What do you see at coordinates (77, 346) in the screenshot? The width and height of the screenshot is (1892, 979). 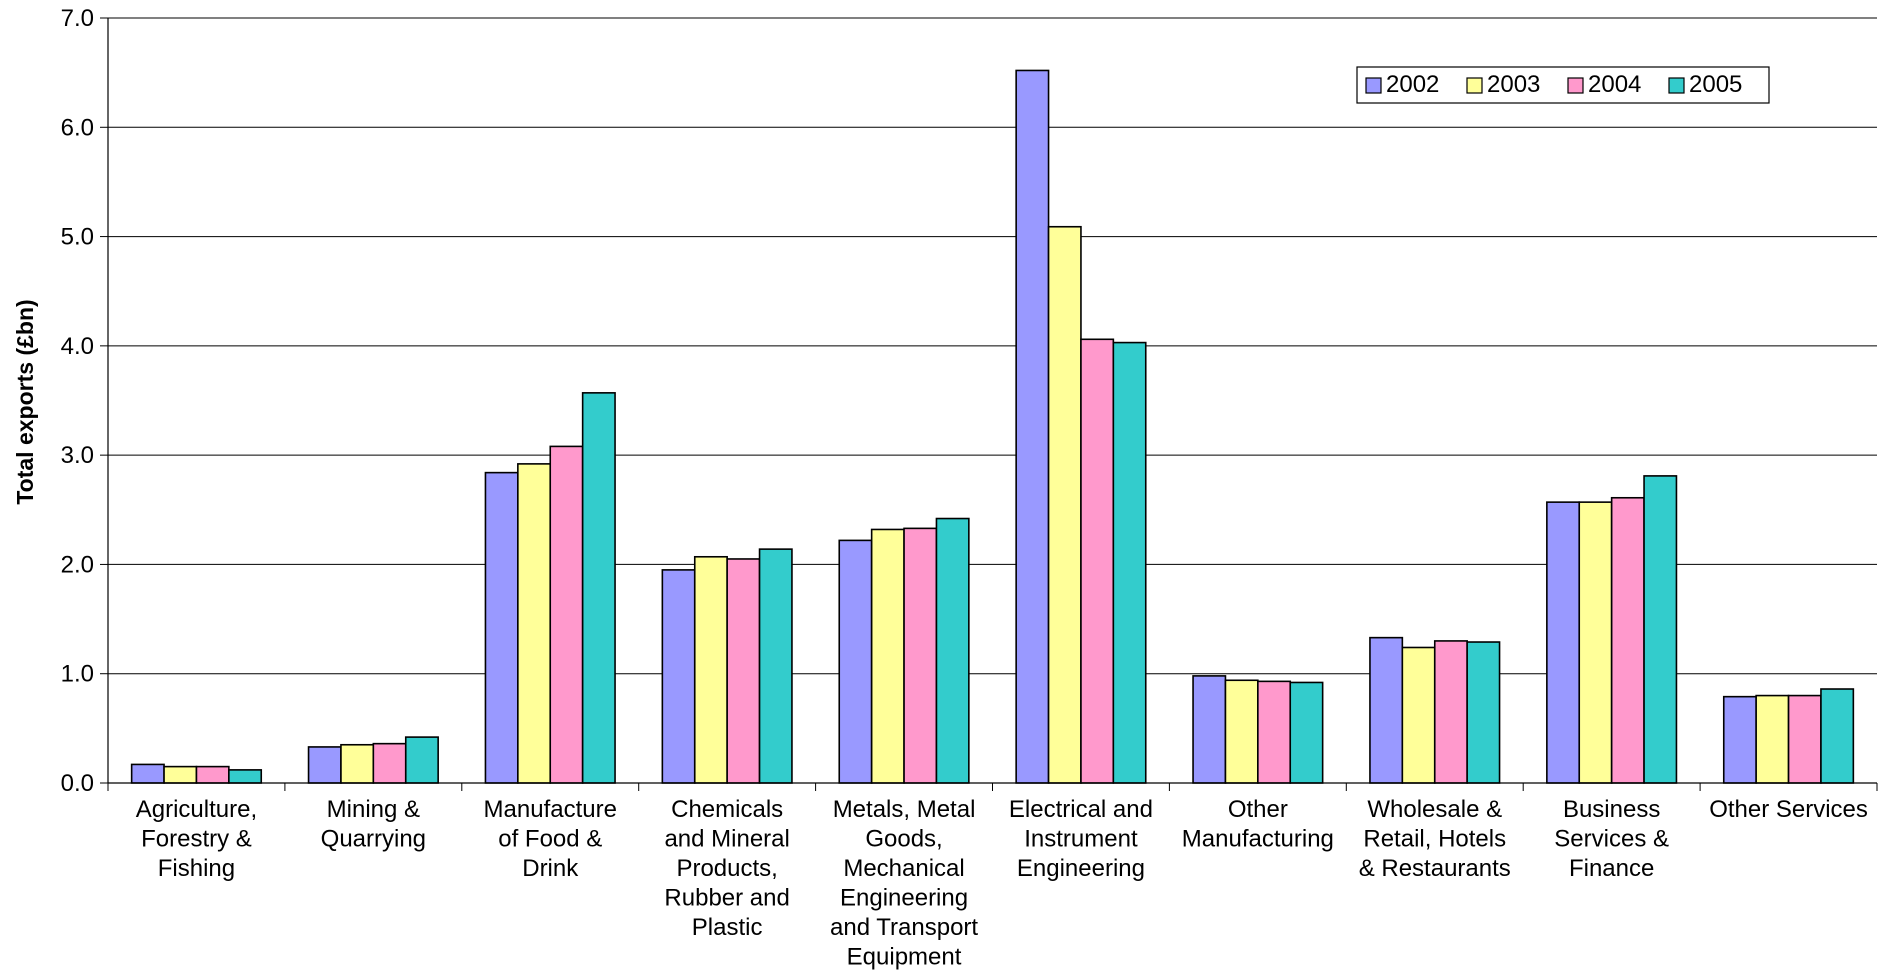 I see `y-tick-label: 4.0` at bounding box center [77, 346].